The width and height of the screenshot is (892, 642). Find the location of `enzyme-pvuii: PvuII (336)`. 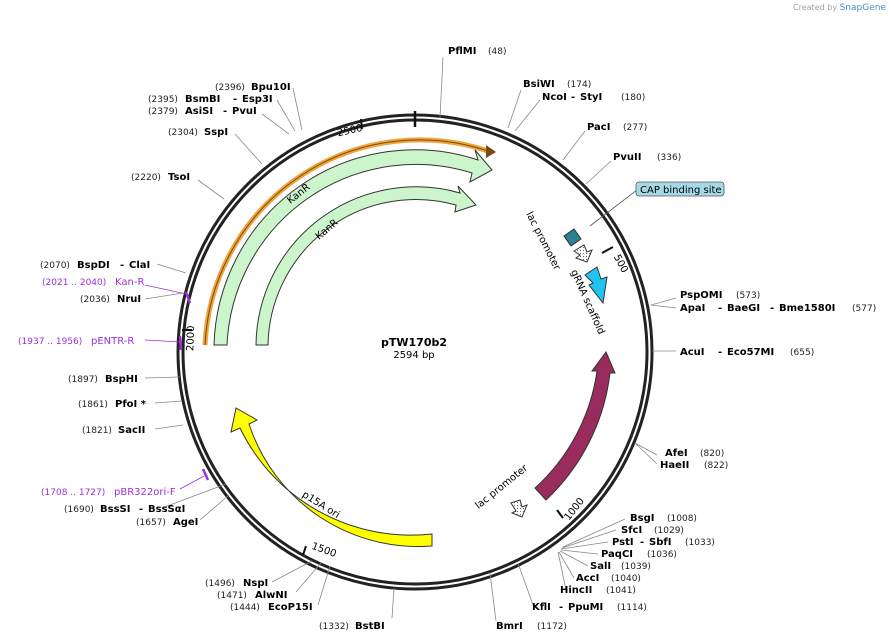

enzyme-pvuii: PvuII (336) is located at coordinates (647, 157).